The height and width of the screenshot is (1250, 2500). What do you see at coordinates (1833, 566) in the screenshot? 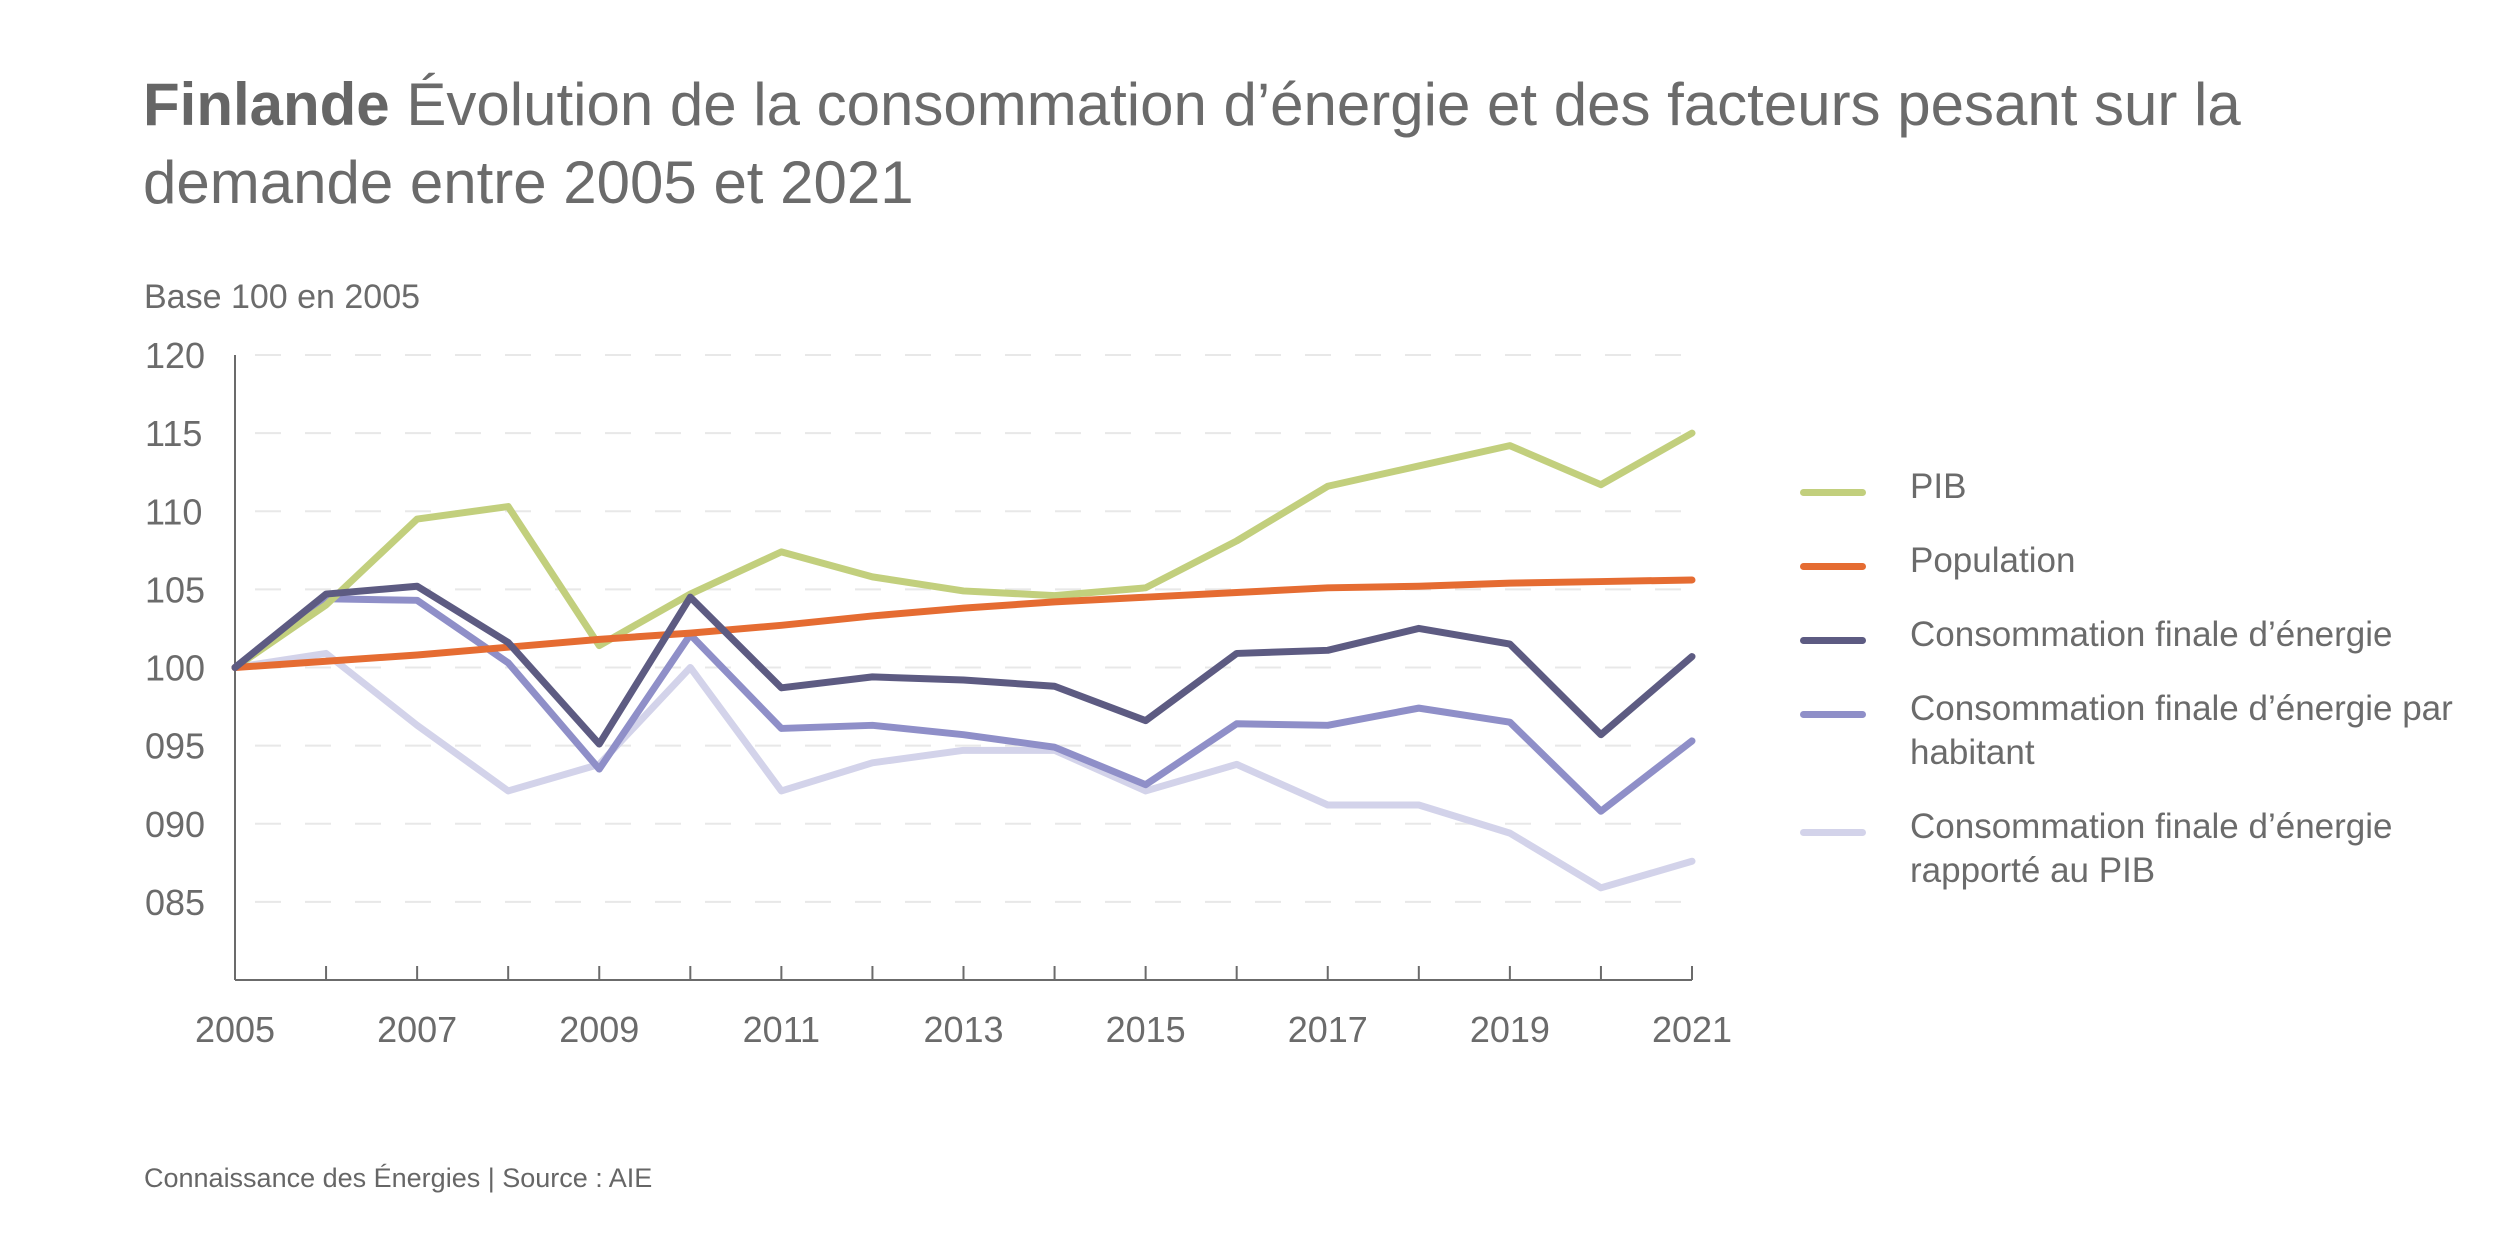
I see `legend-swatch-population` at bounding box center [1833, 566].